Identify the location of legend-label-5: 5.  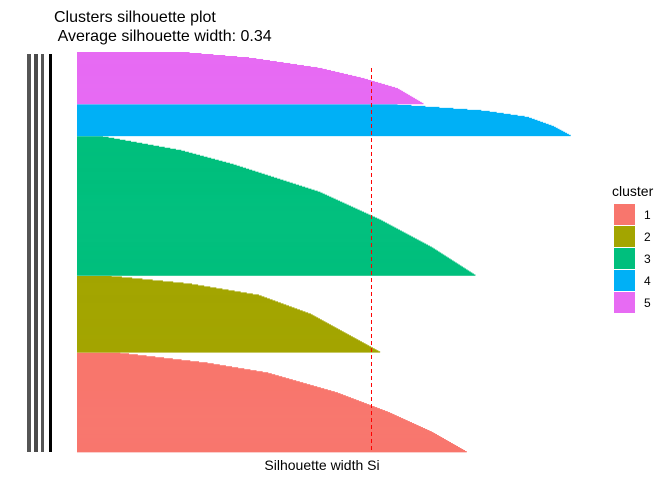
(647, 303).